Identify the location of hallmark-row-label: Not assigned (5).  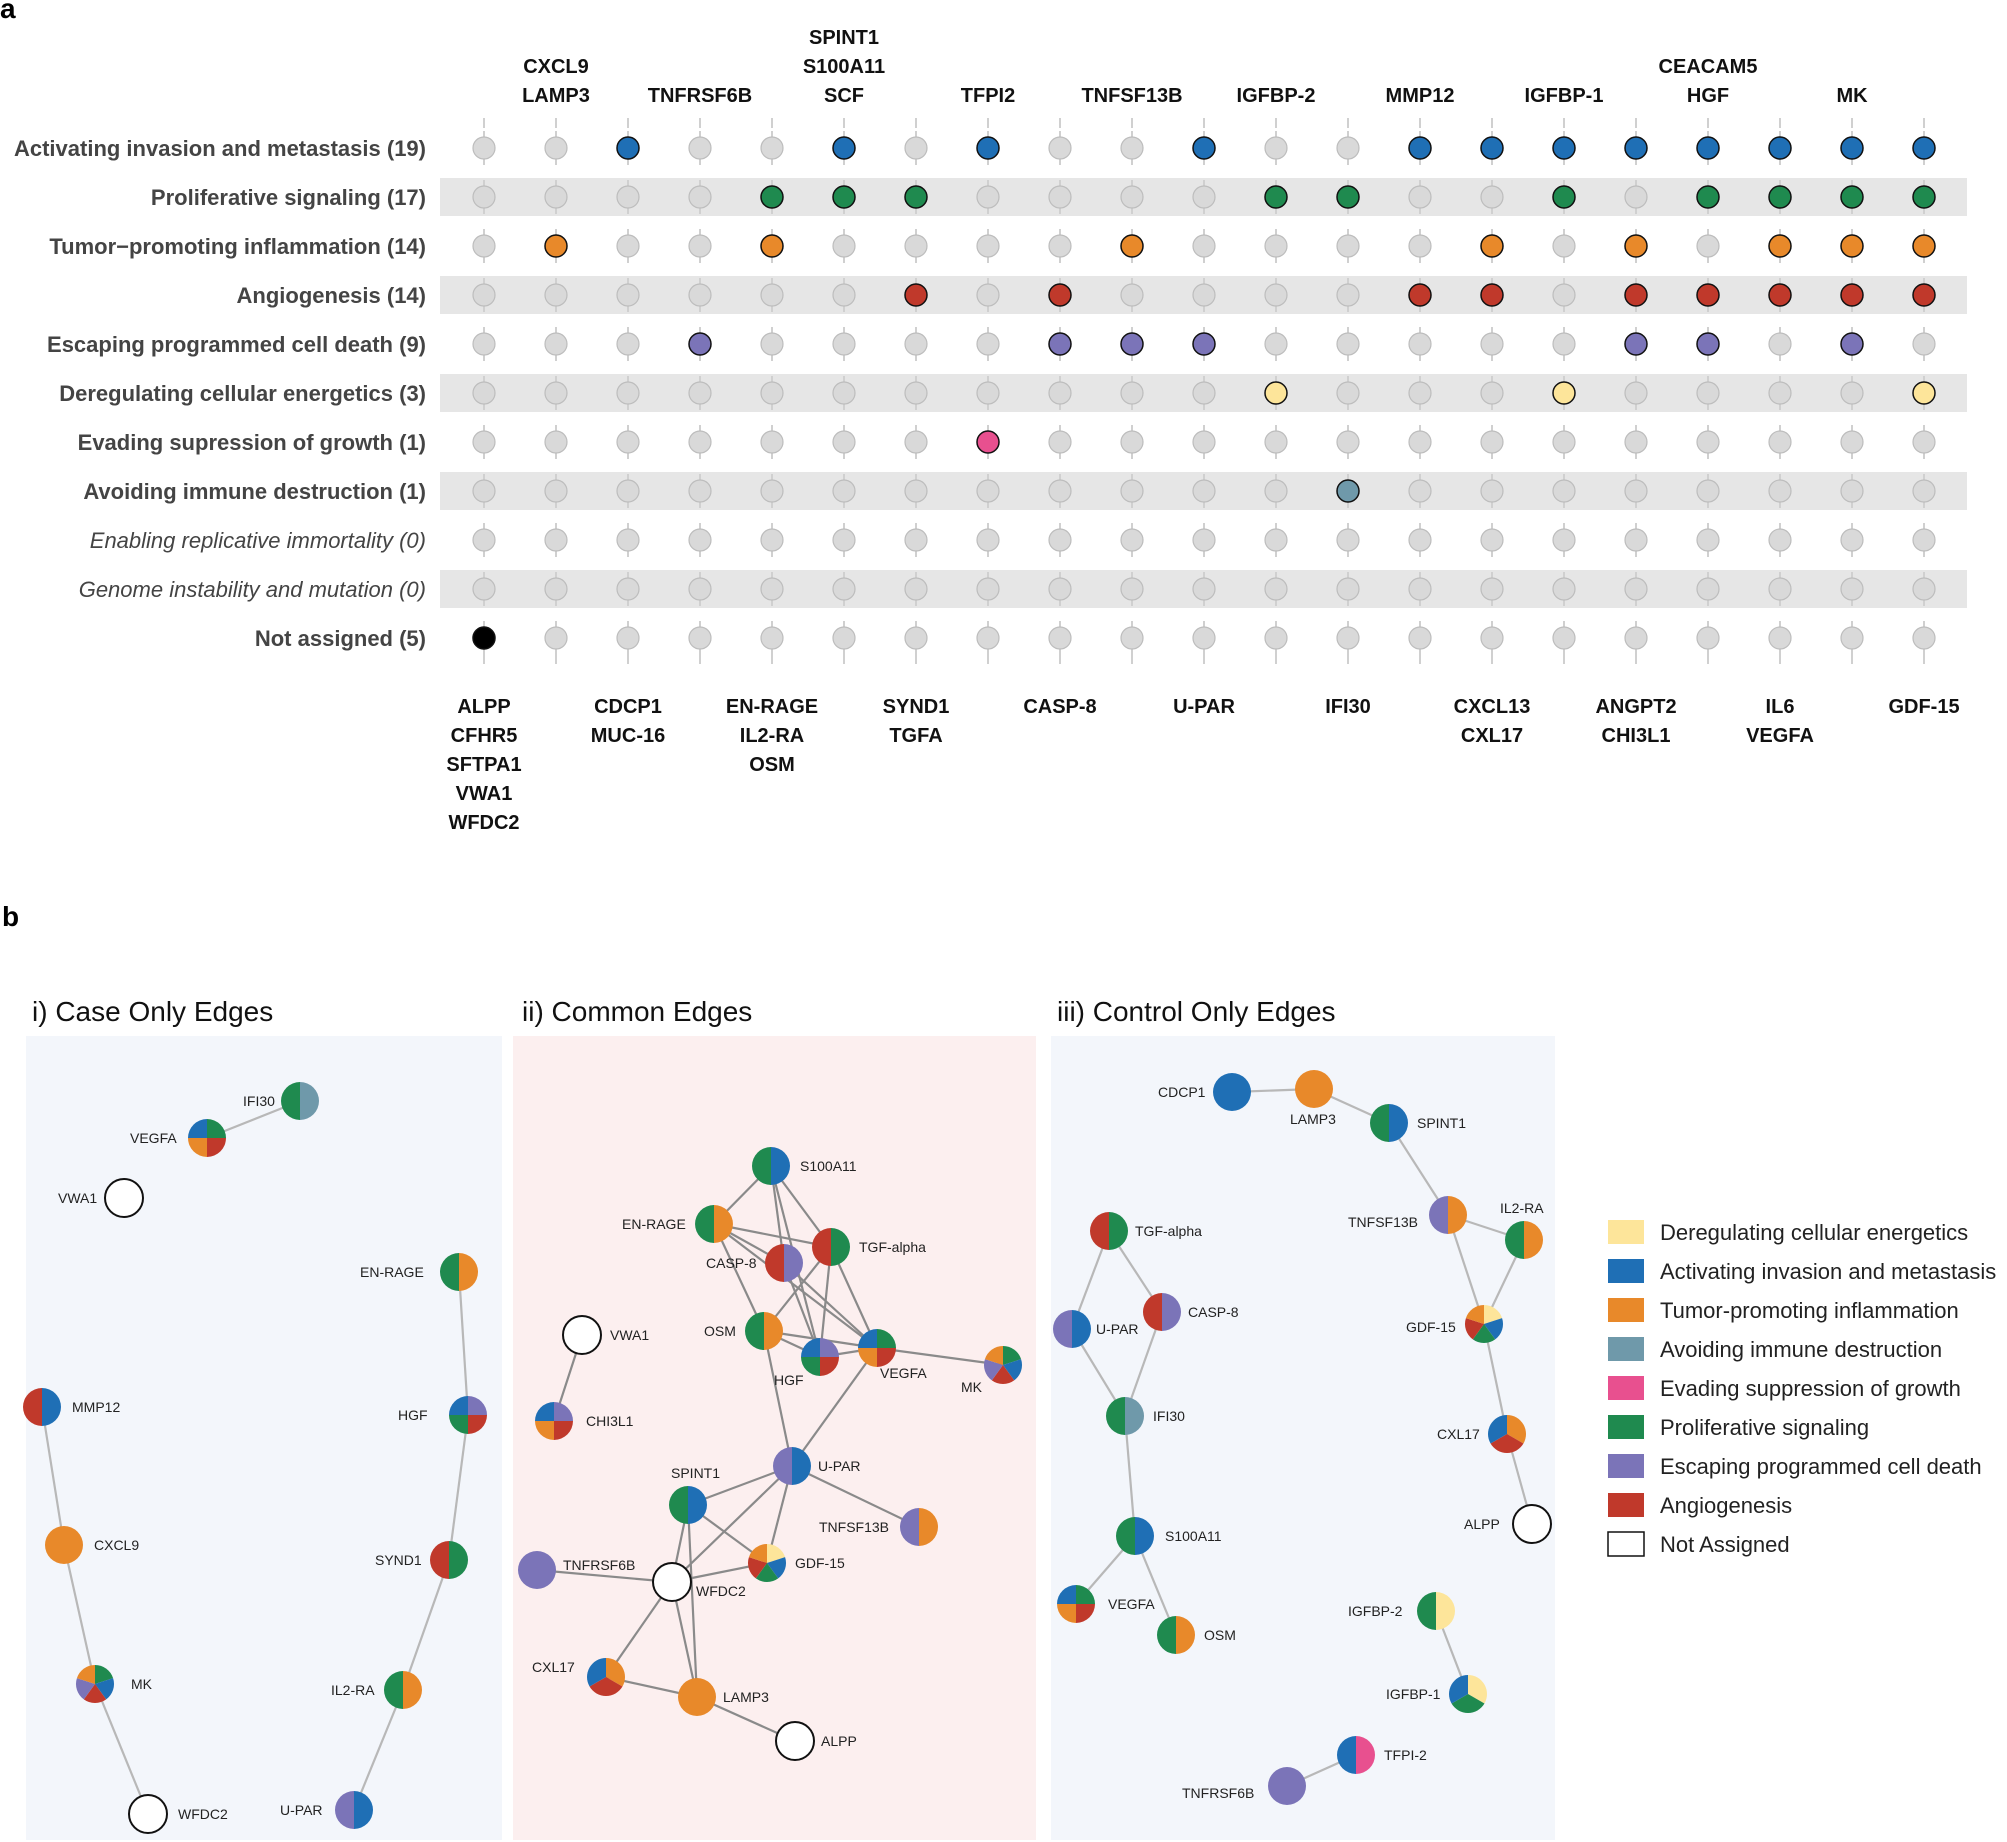
(340, 638).